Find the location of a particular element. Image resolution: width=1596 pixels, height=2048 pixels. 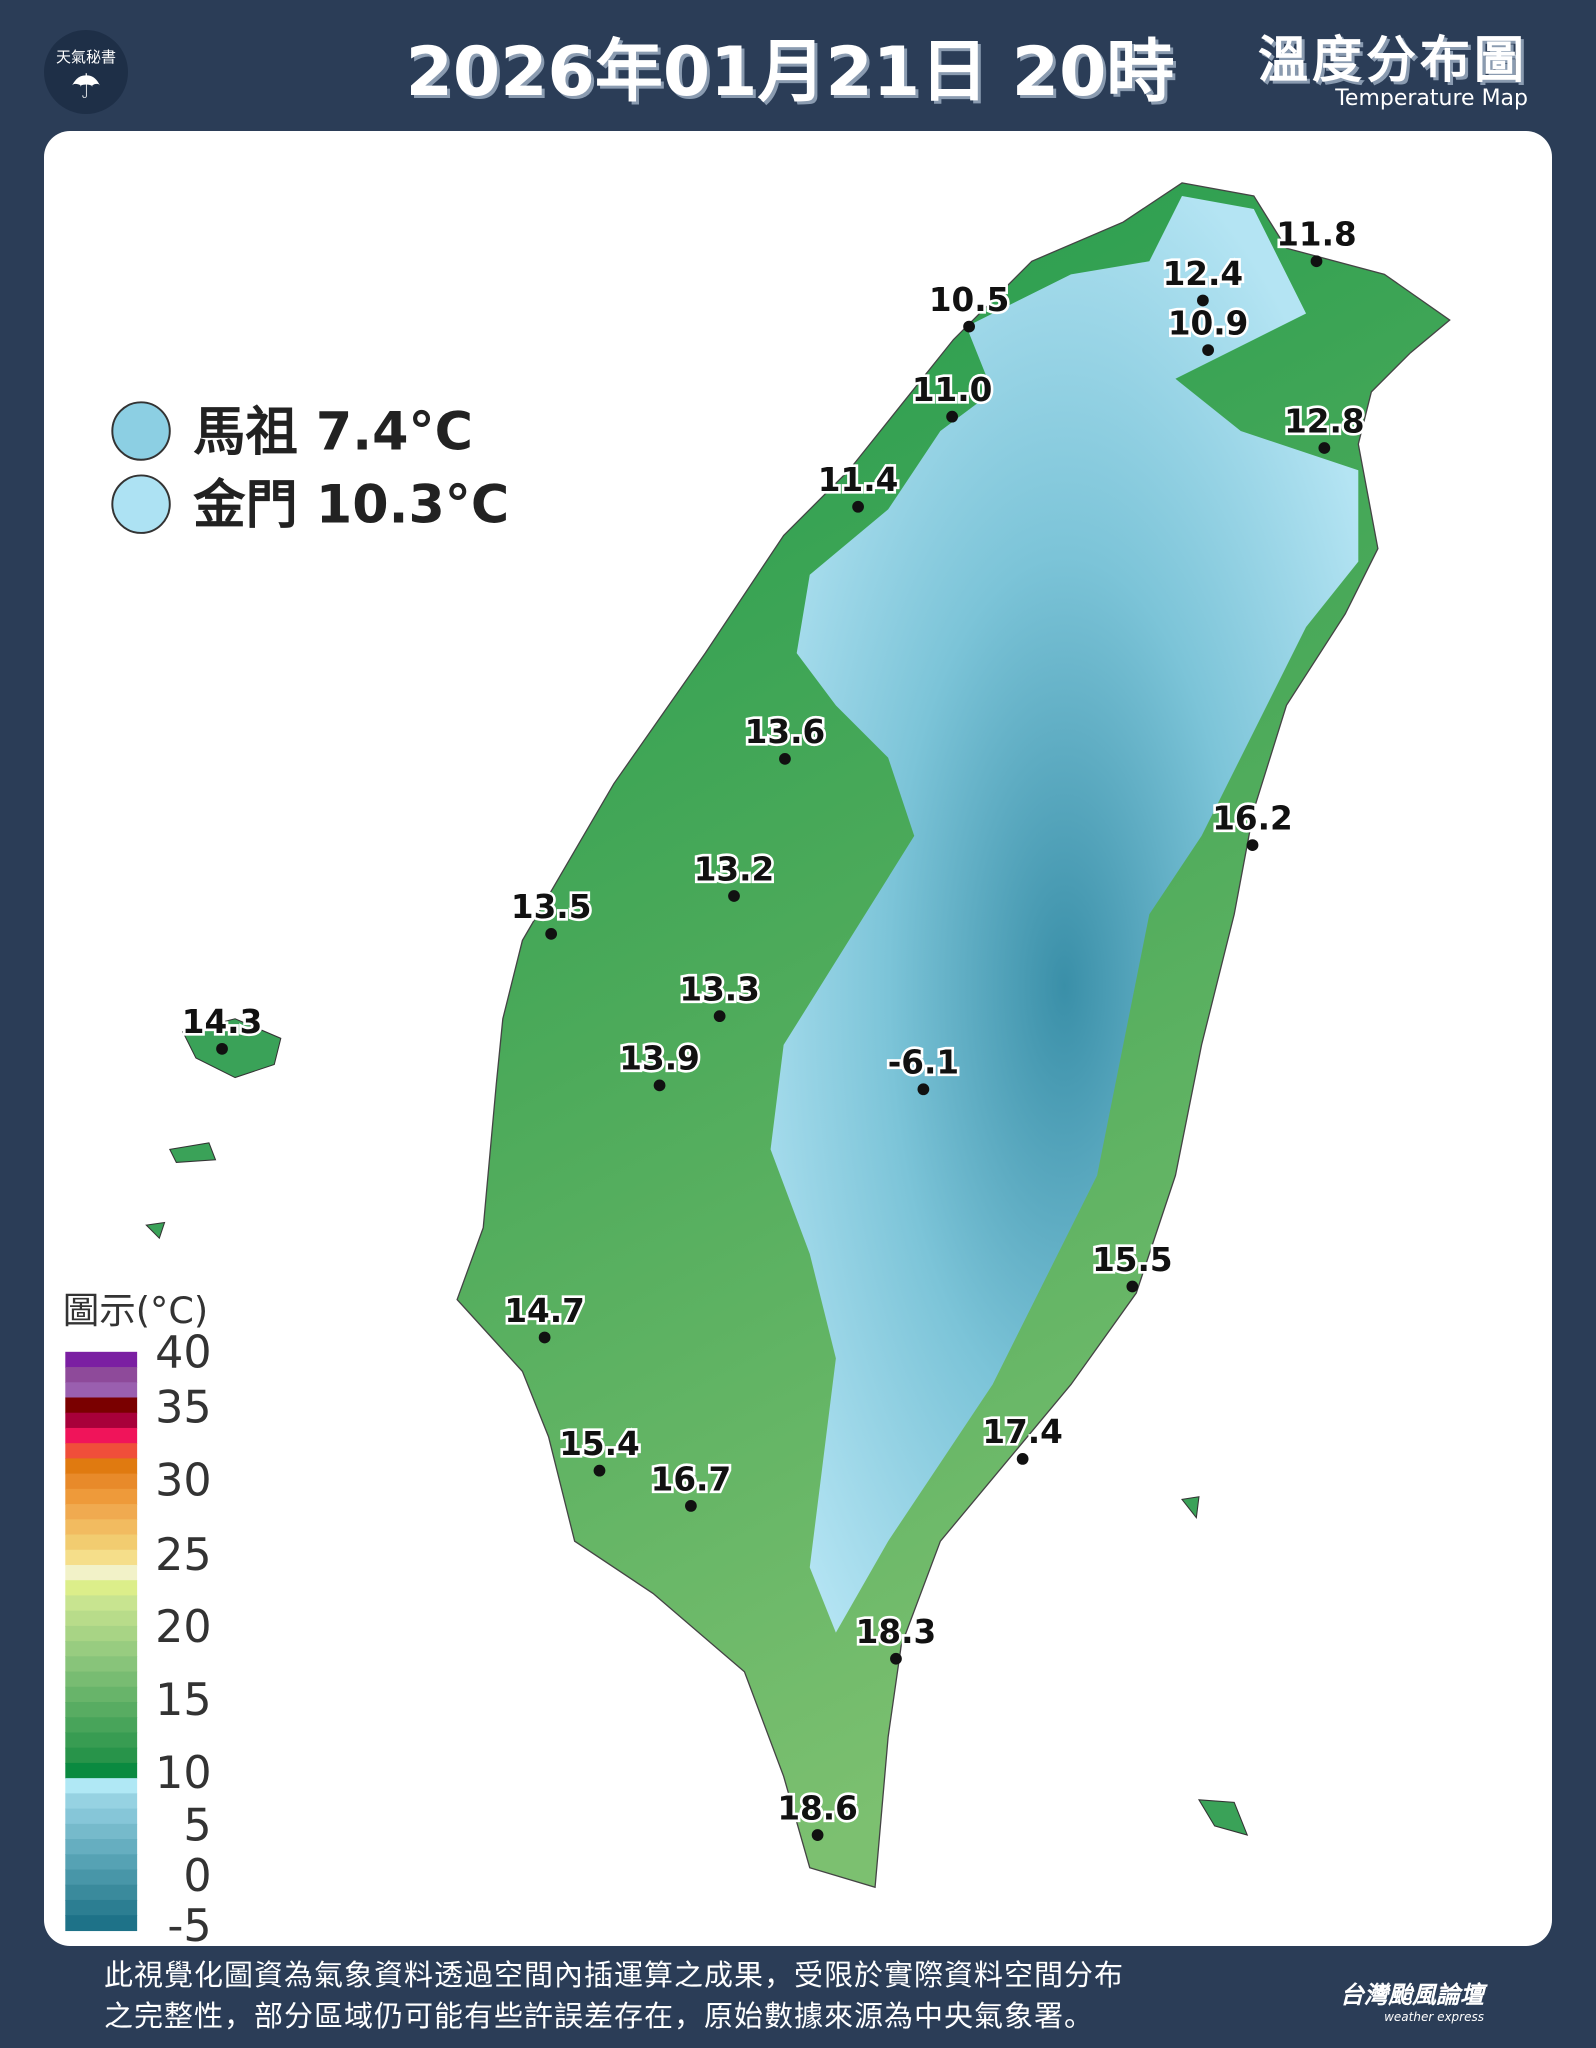

station-marker: 18.3 is located at coordinates (896, 1637).